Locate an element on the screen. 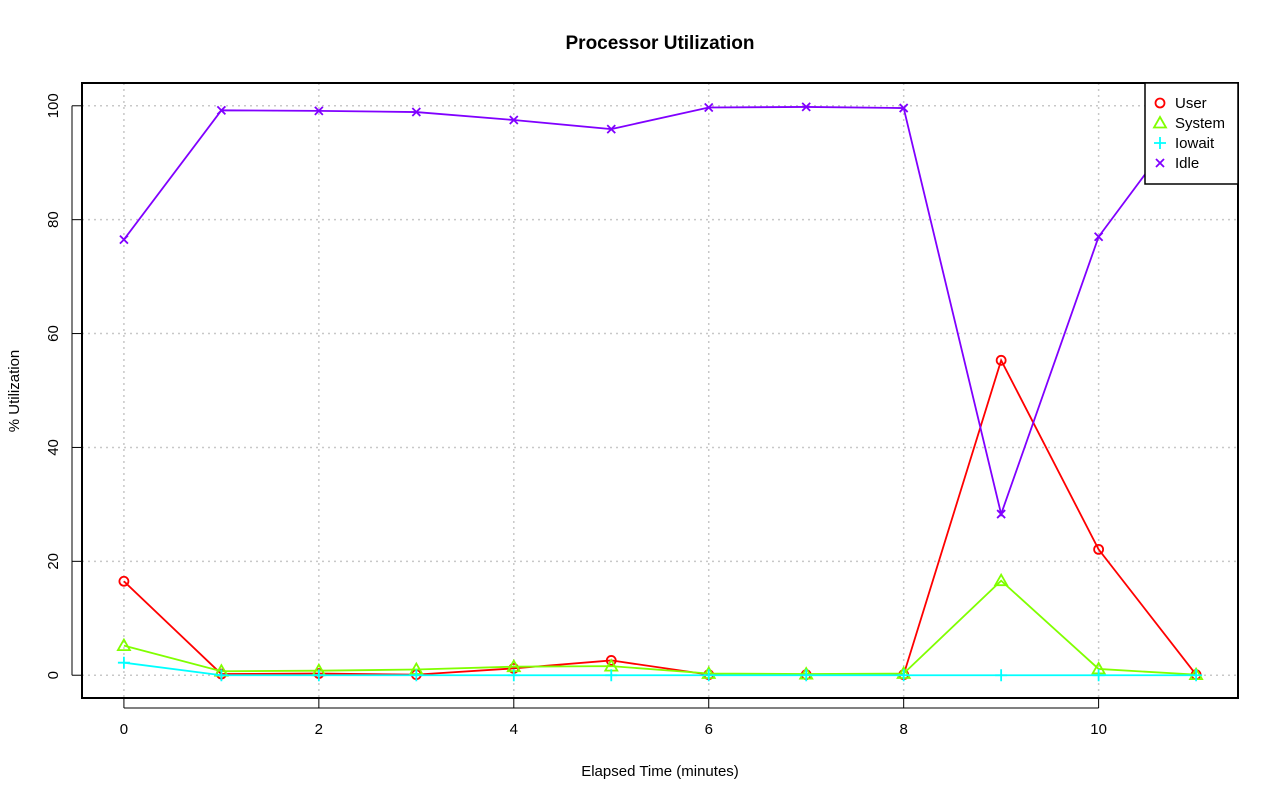  legend-entry-idle: Idle is located at coordinates (1177, 163).